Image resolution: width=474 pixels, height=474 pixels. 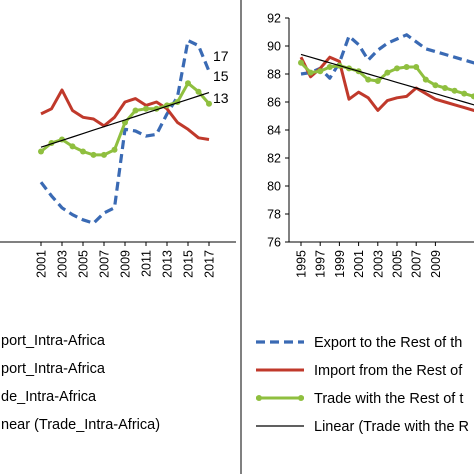 I want to click on left-series-import-intra-africa, so click(x=125, y=114).